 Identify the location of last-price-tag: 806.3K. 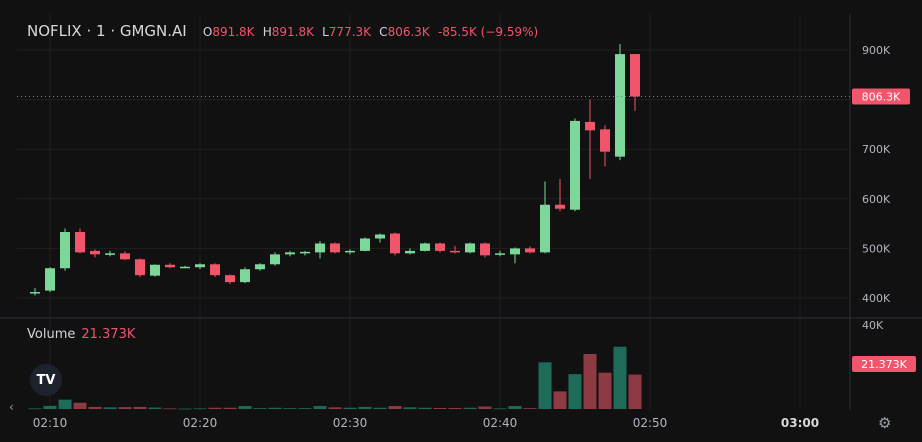
(881, 96).